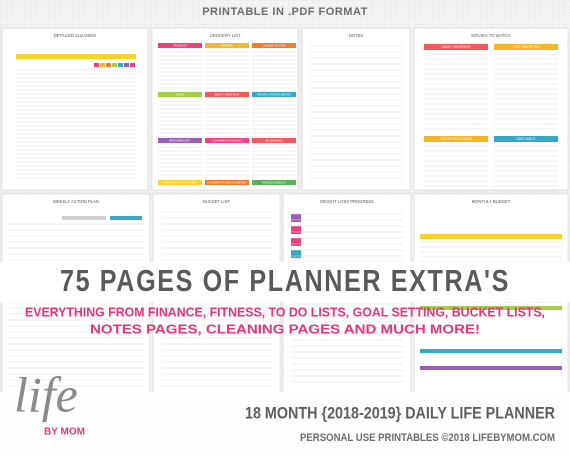  I want to click on section-label: LAUNDRY/HOUSE CLEANING, so click(226, 182).